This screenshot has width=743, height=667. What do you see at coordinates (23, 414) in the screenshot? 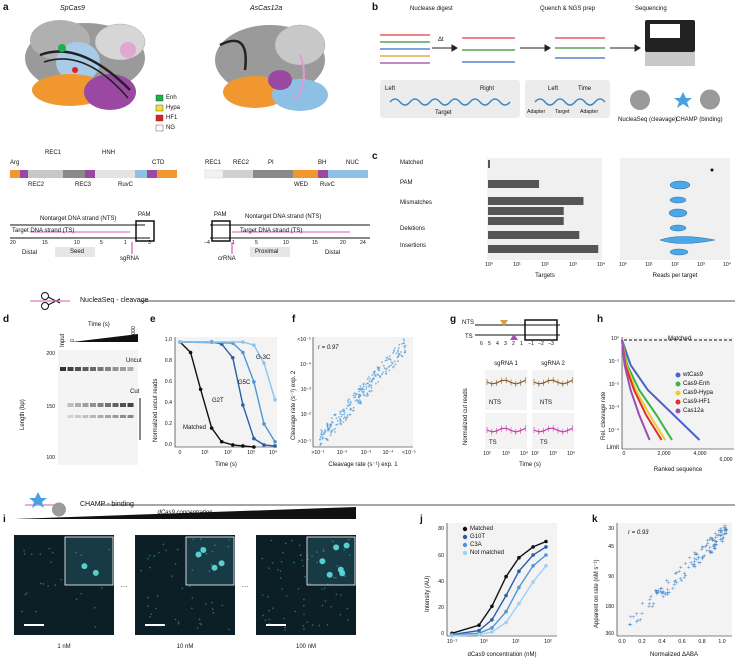
I see `d-ylabel: Length (bp)` at bounding box center [23, 414].